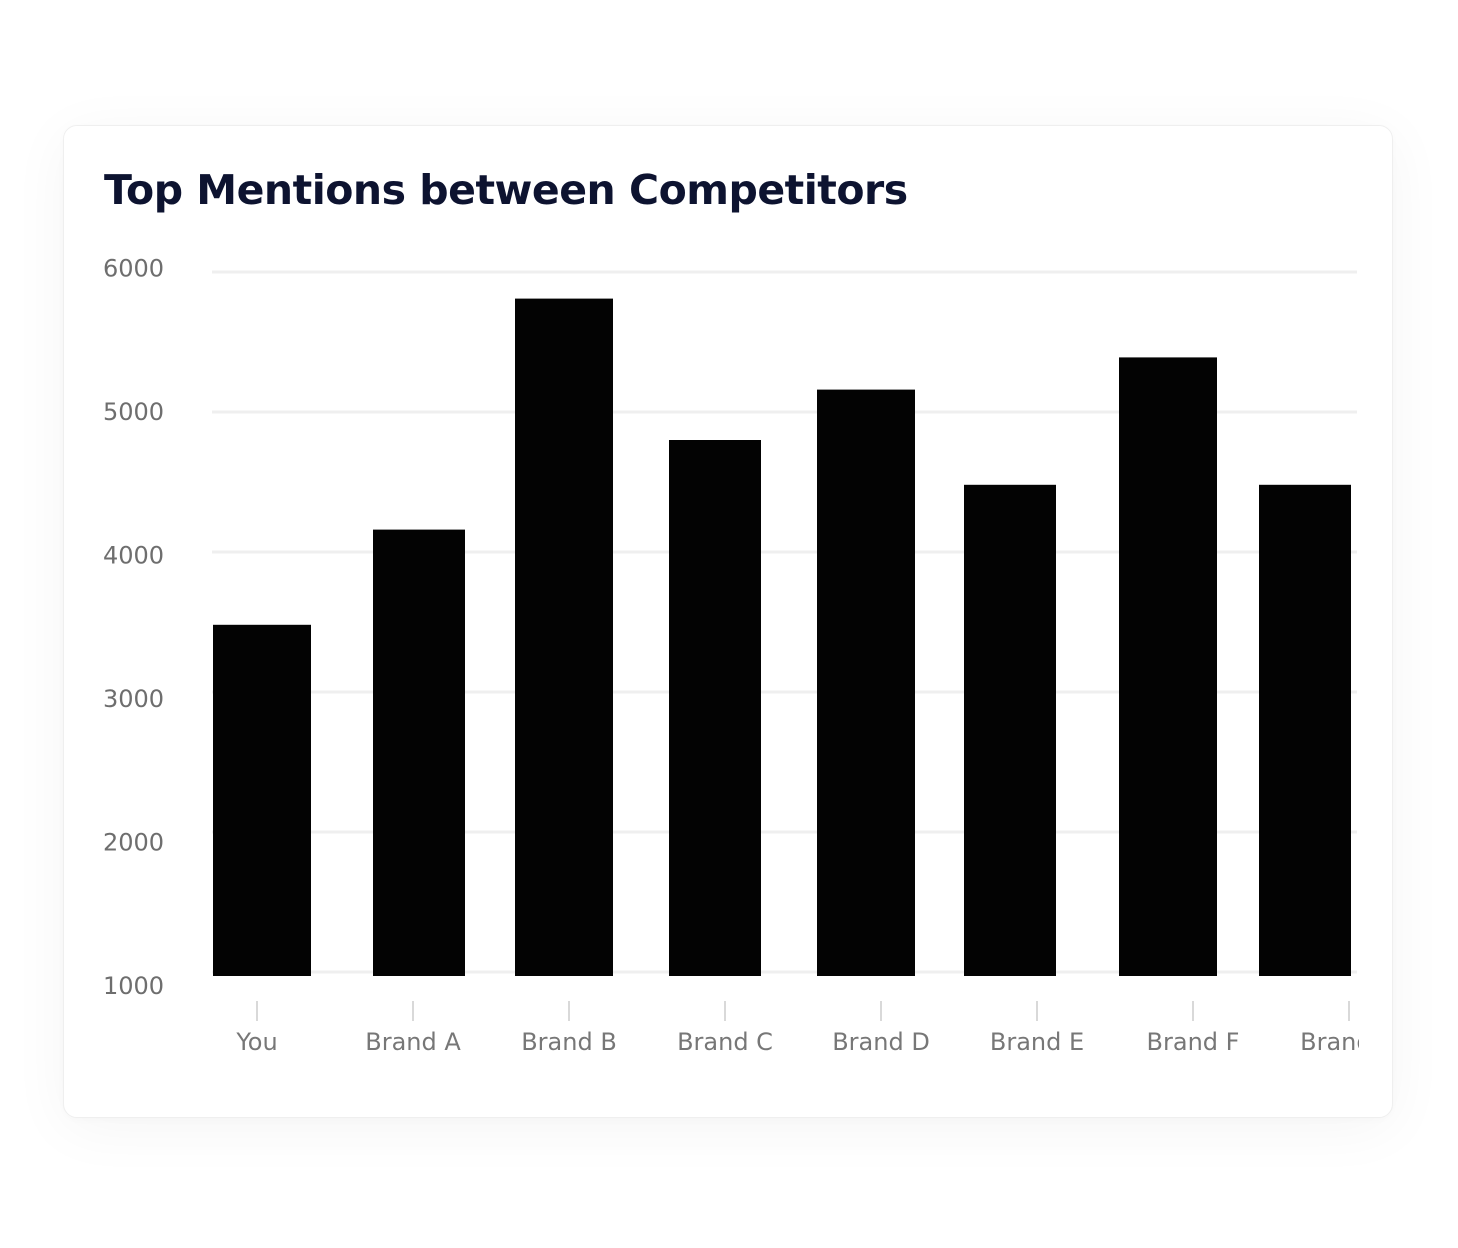  What do you see at coordinates (133, 843) in the screenshot?
I see `y-tick-label: 2000` at bounding box center [133, 843].